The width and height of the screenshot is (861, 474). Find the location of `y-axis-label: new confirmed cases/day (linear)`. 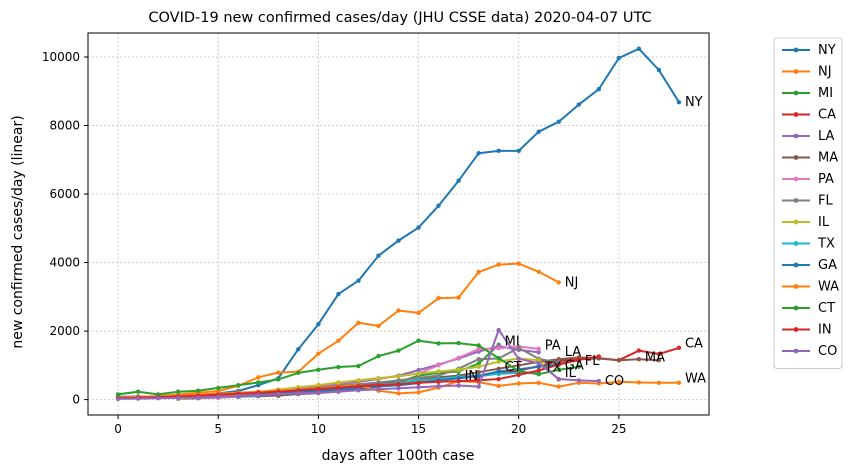

y-axis-label: new confirmed cases/day (linear) is located at coordinates (18, 231).